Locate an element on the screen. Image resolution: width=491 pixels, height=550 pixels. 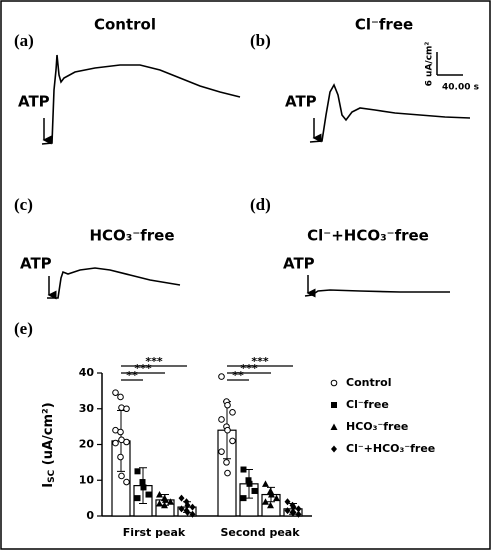
panel-title: Cl⁻free is located at coordinates (384, 25).